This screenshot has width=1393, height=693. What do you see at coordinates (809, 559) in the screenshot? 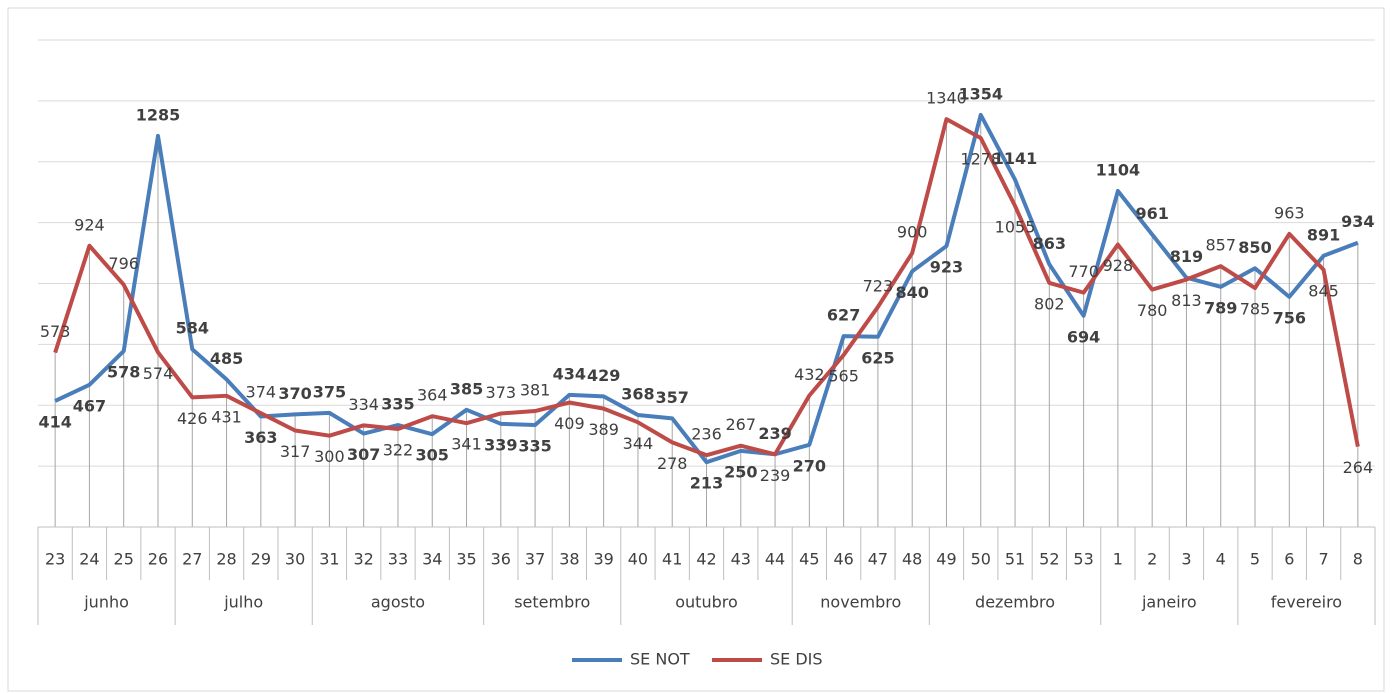
I see `x-tick-label: 45` at bounding box center [809, 559].